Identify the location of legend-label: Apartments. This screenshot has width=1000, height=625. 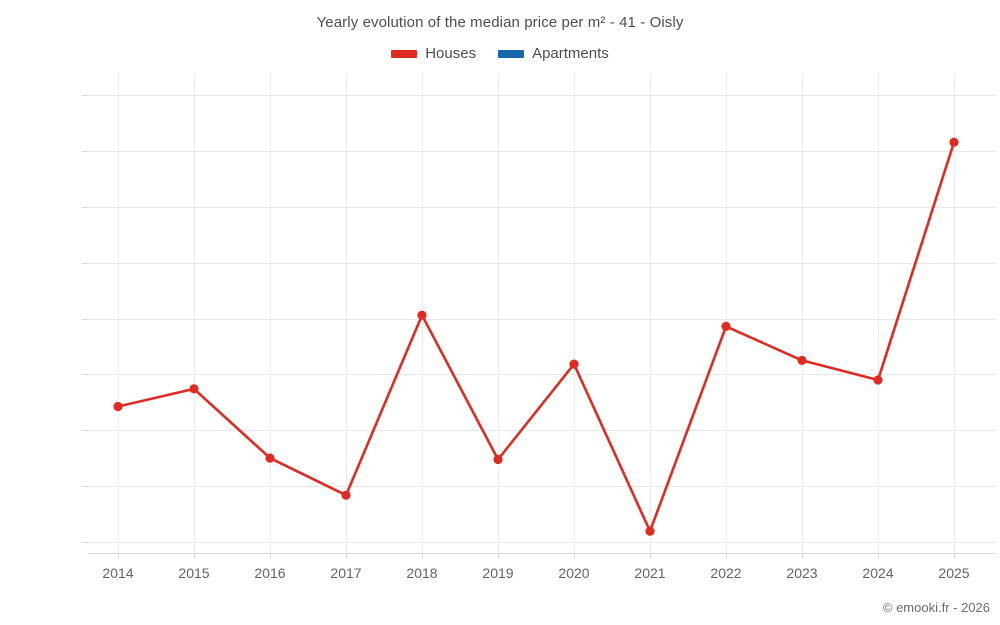
(570, 53).